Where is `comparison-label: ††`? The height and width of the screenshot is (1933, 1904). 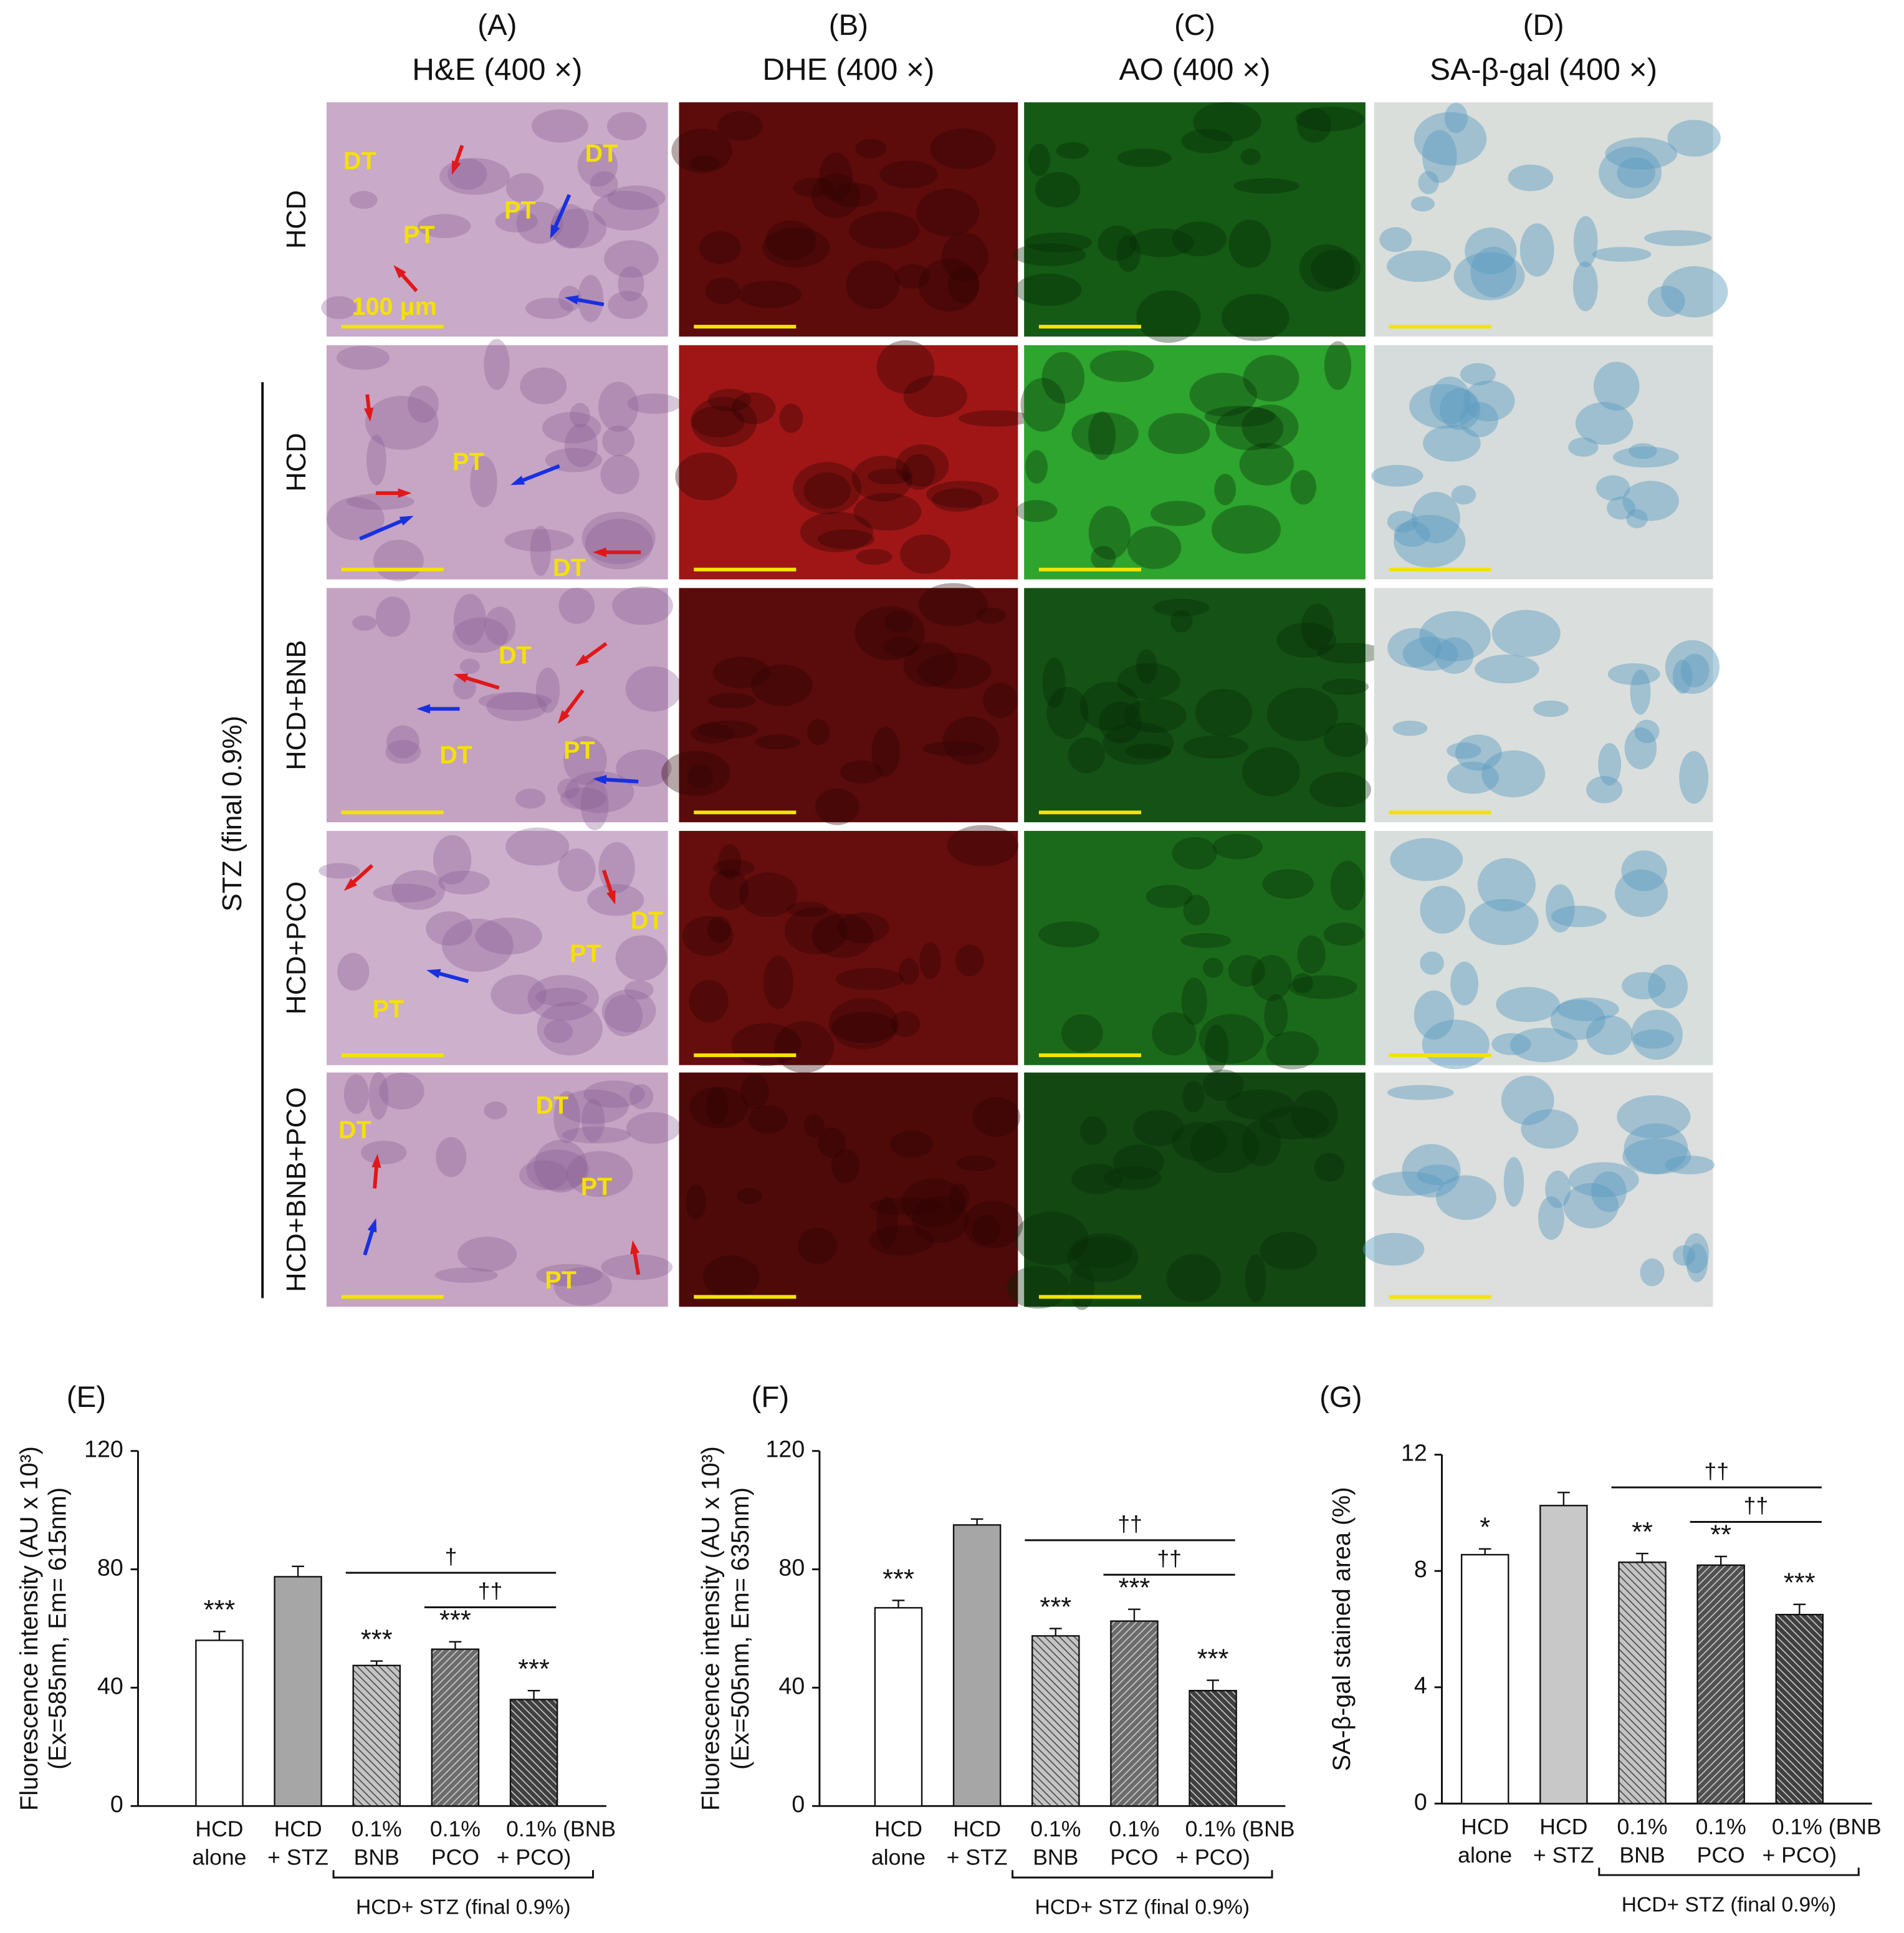 comparison-label: †† is located at coordinates (1717, 1471).